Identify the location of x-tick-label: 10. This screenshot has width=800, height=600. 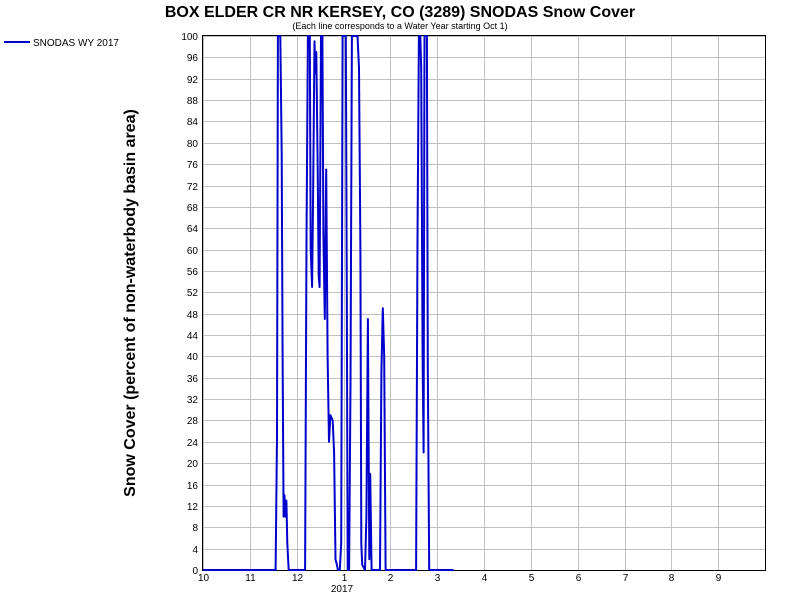
(204, 578).